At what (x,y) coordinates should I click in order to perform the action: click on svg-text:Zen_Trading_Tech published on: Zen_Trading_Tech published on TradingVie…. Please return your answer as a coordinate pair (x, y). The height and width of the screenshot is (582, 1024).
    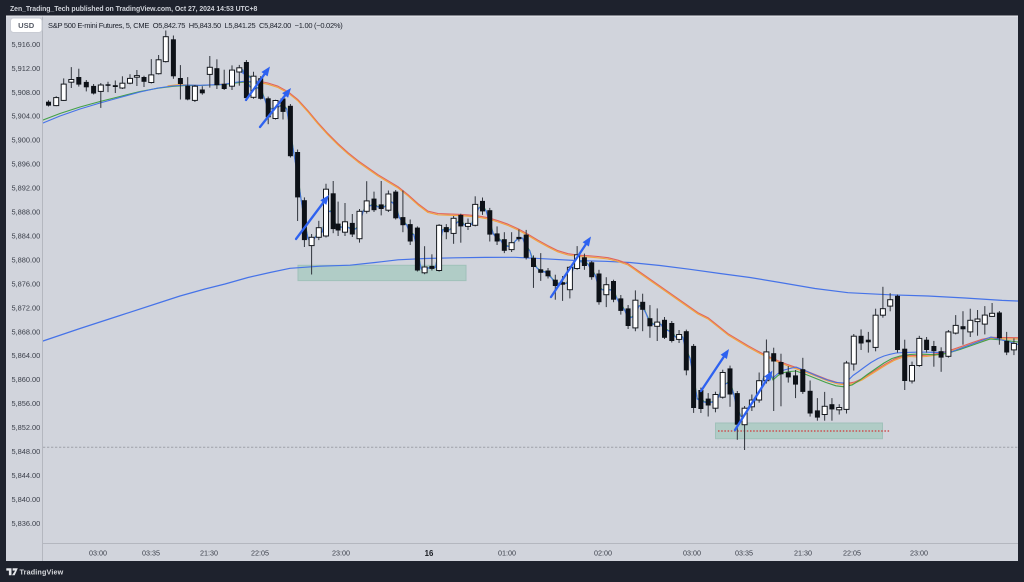
    Looking at the image, I should click on (134, 9).